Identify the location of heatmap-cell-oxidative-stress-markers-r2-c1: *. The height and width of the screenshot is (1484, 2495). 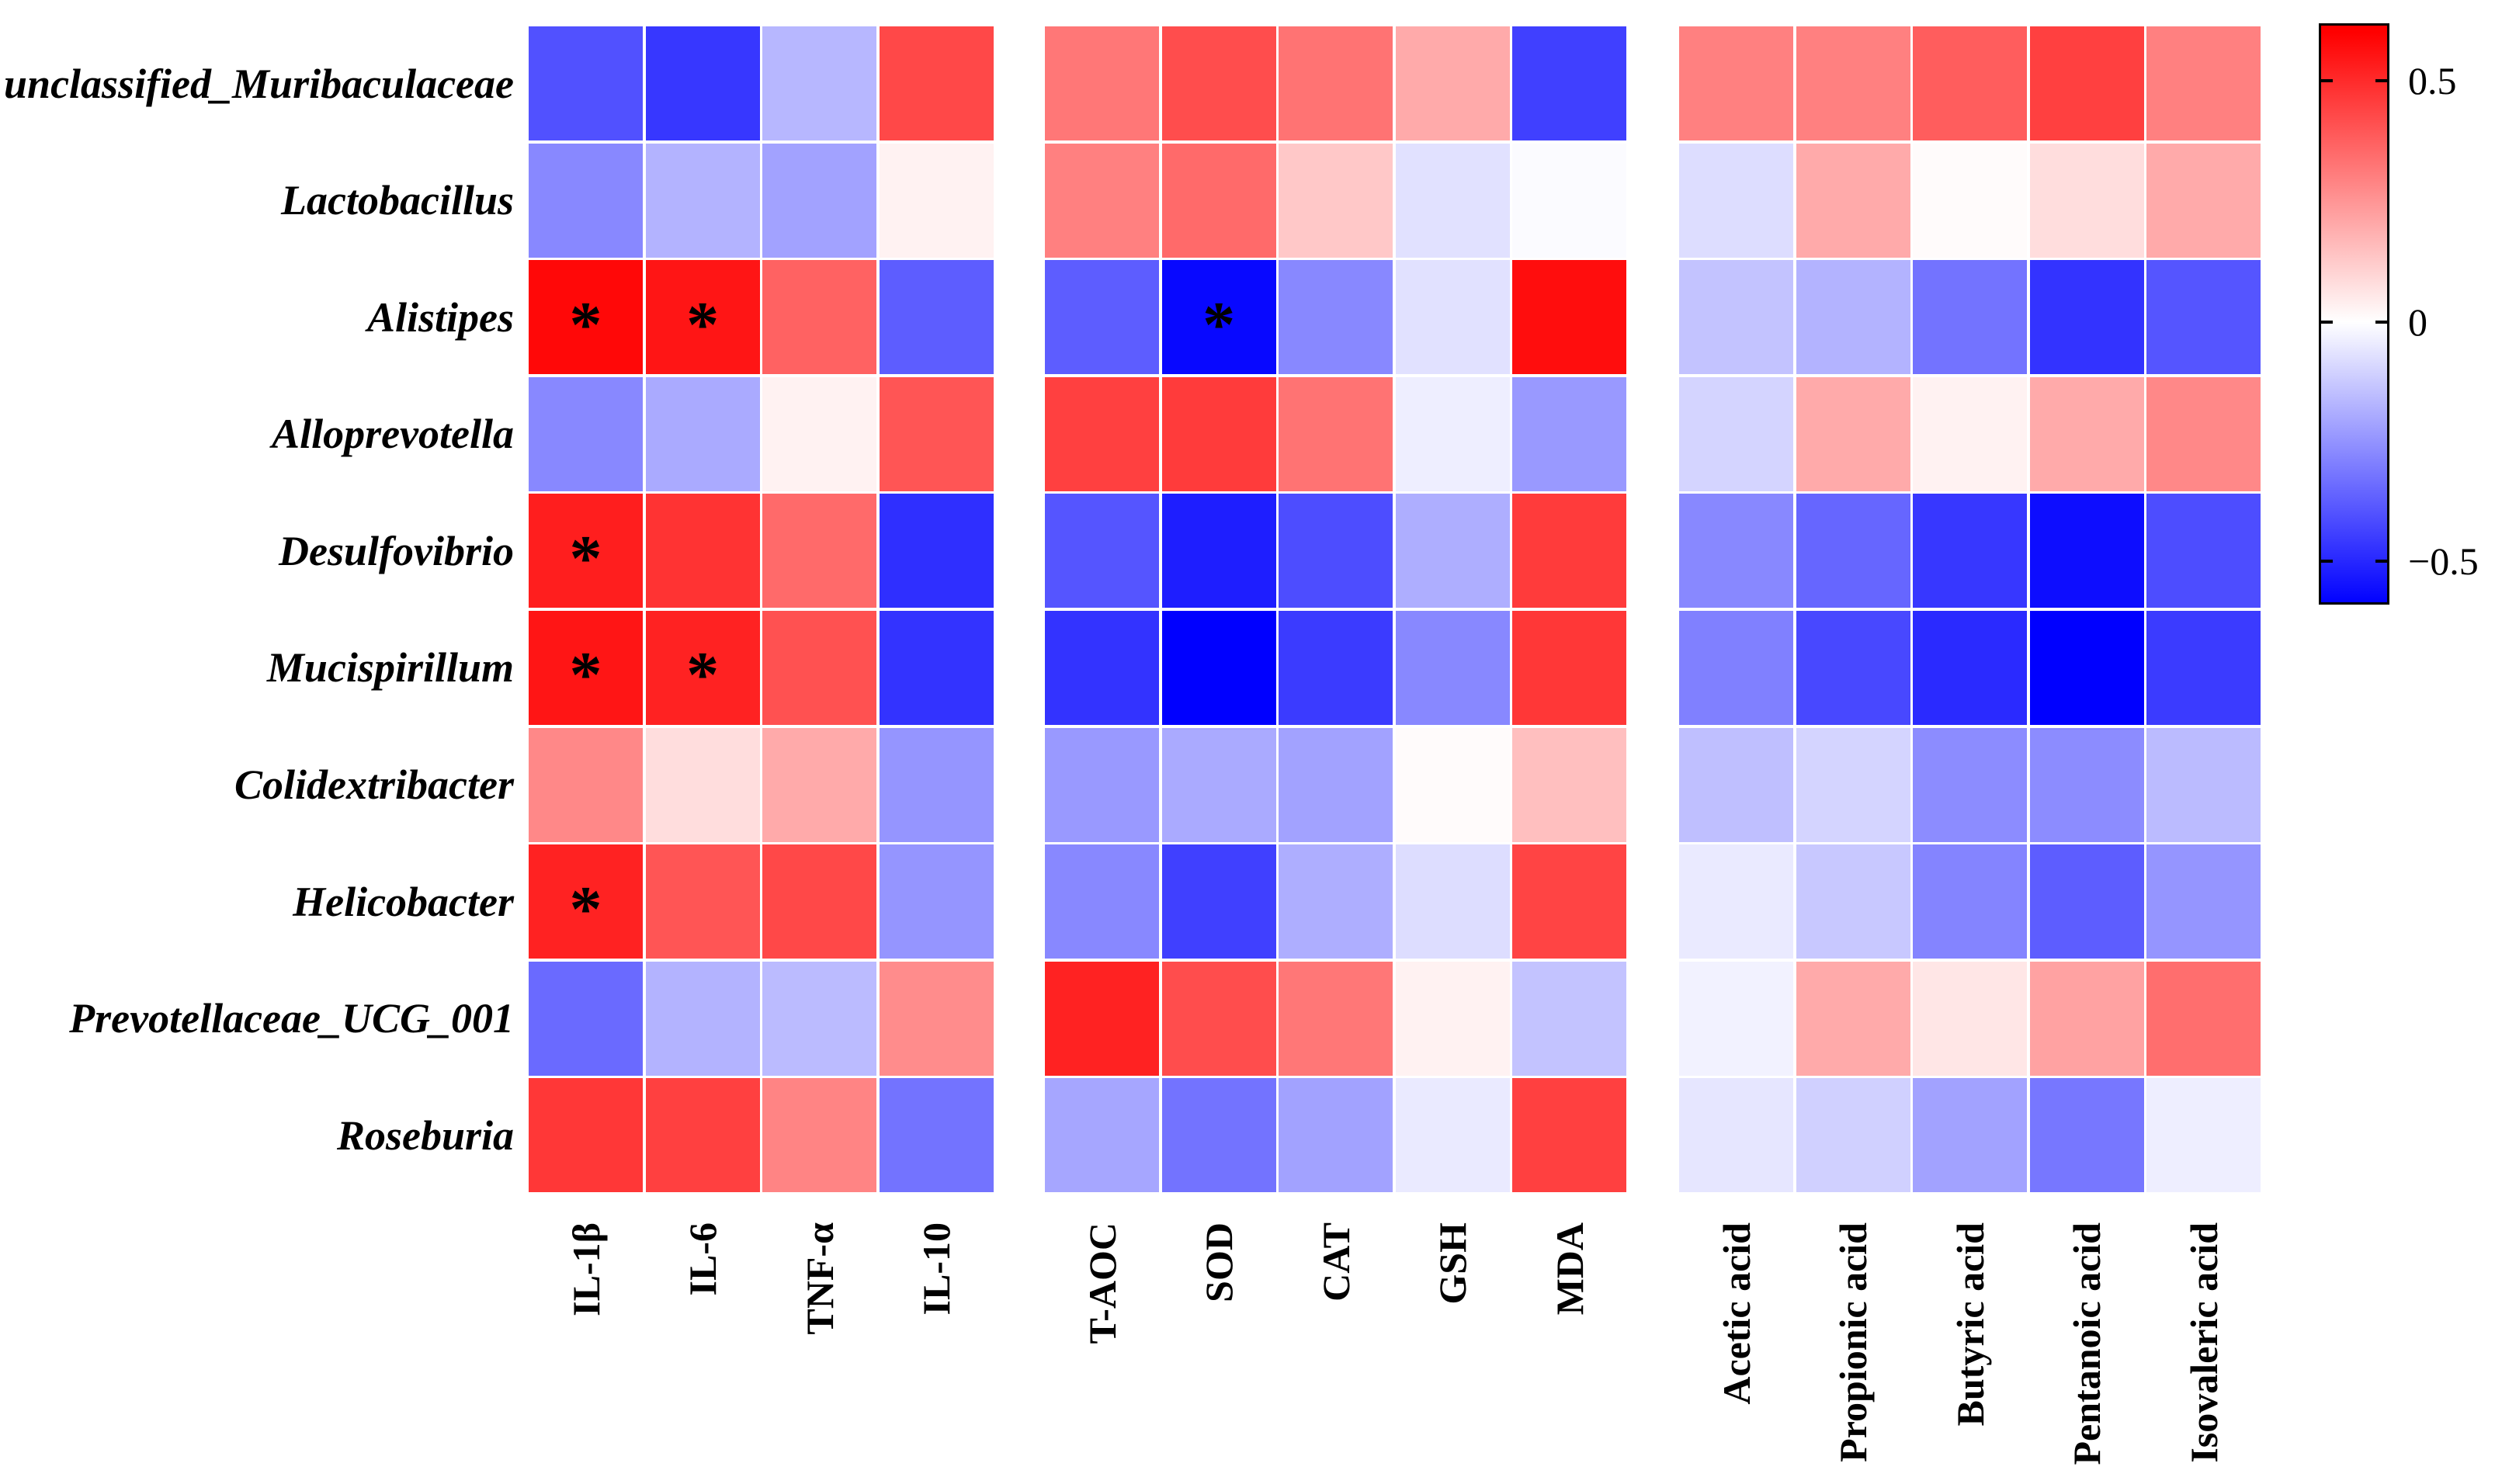
(1218, 317).